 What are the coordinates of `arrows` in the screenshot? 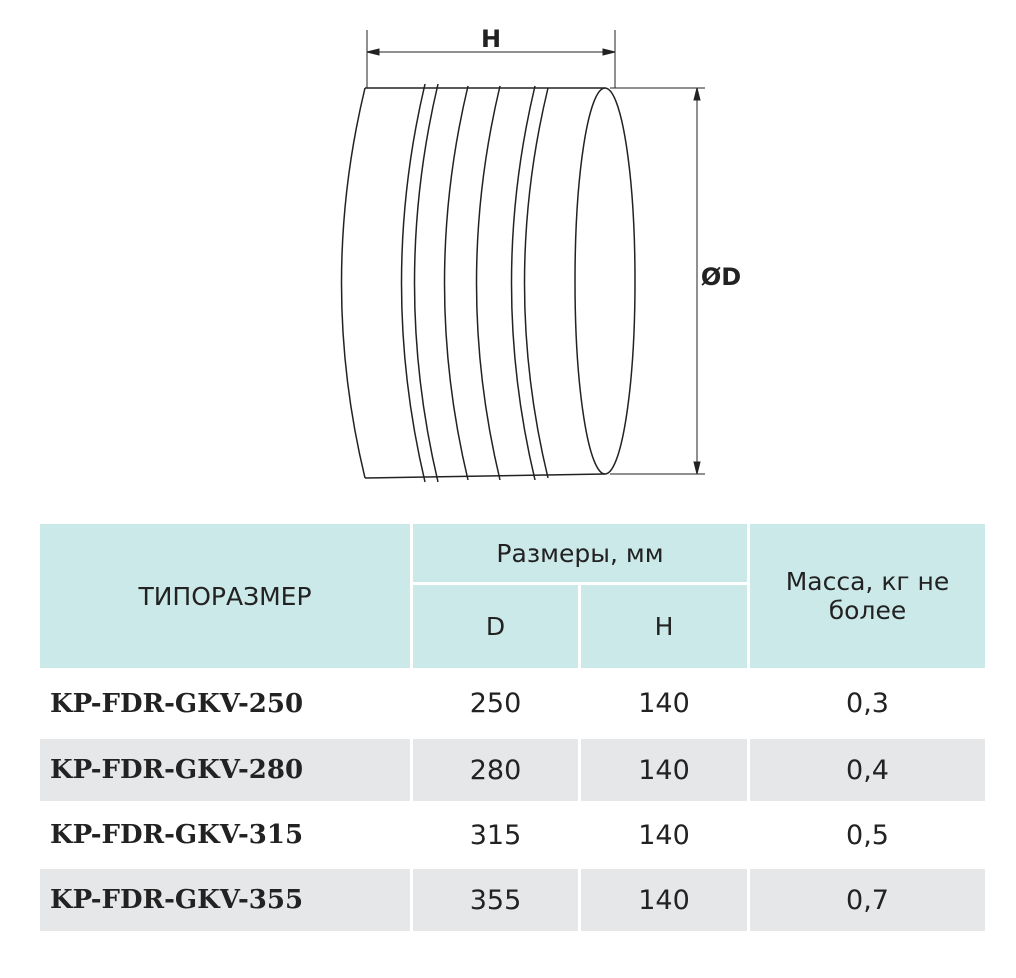 It's located at (533, 261).